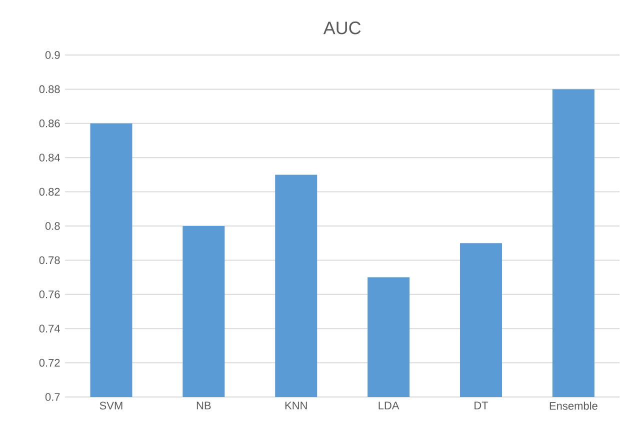  What do you see at coordinates (49, 158) in the screenshot?
I see `y-tick-label: 0.84` at bounding box center [49, 158].